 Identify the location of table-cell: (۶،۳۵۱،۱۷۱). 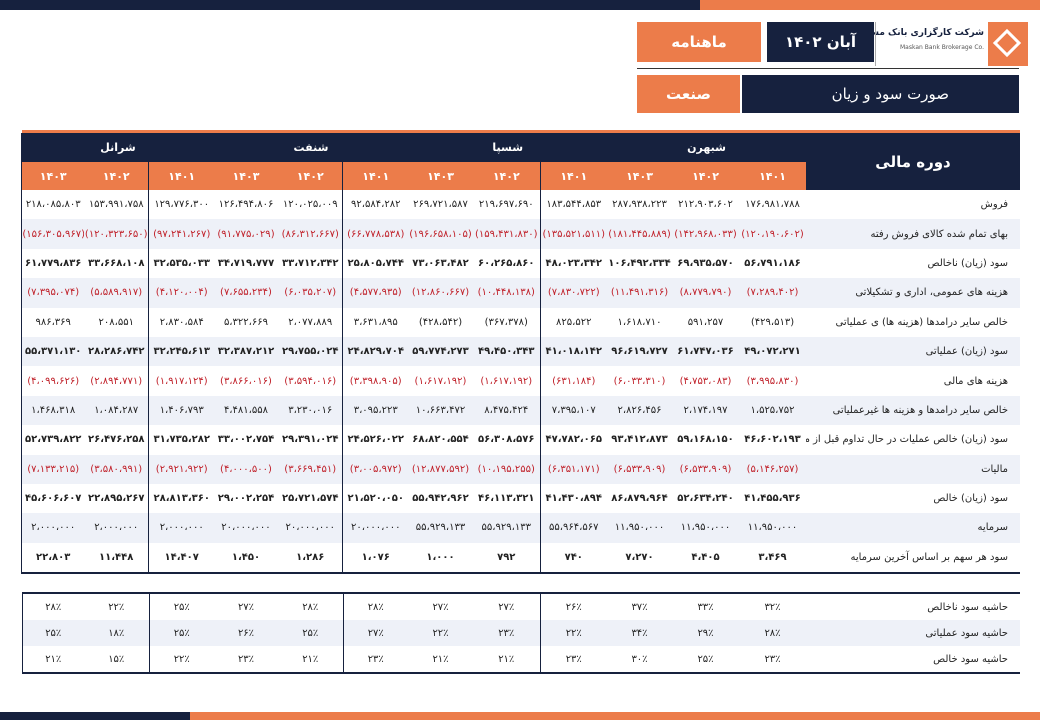
(573, 469).